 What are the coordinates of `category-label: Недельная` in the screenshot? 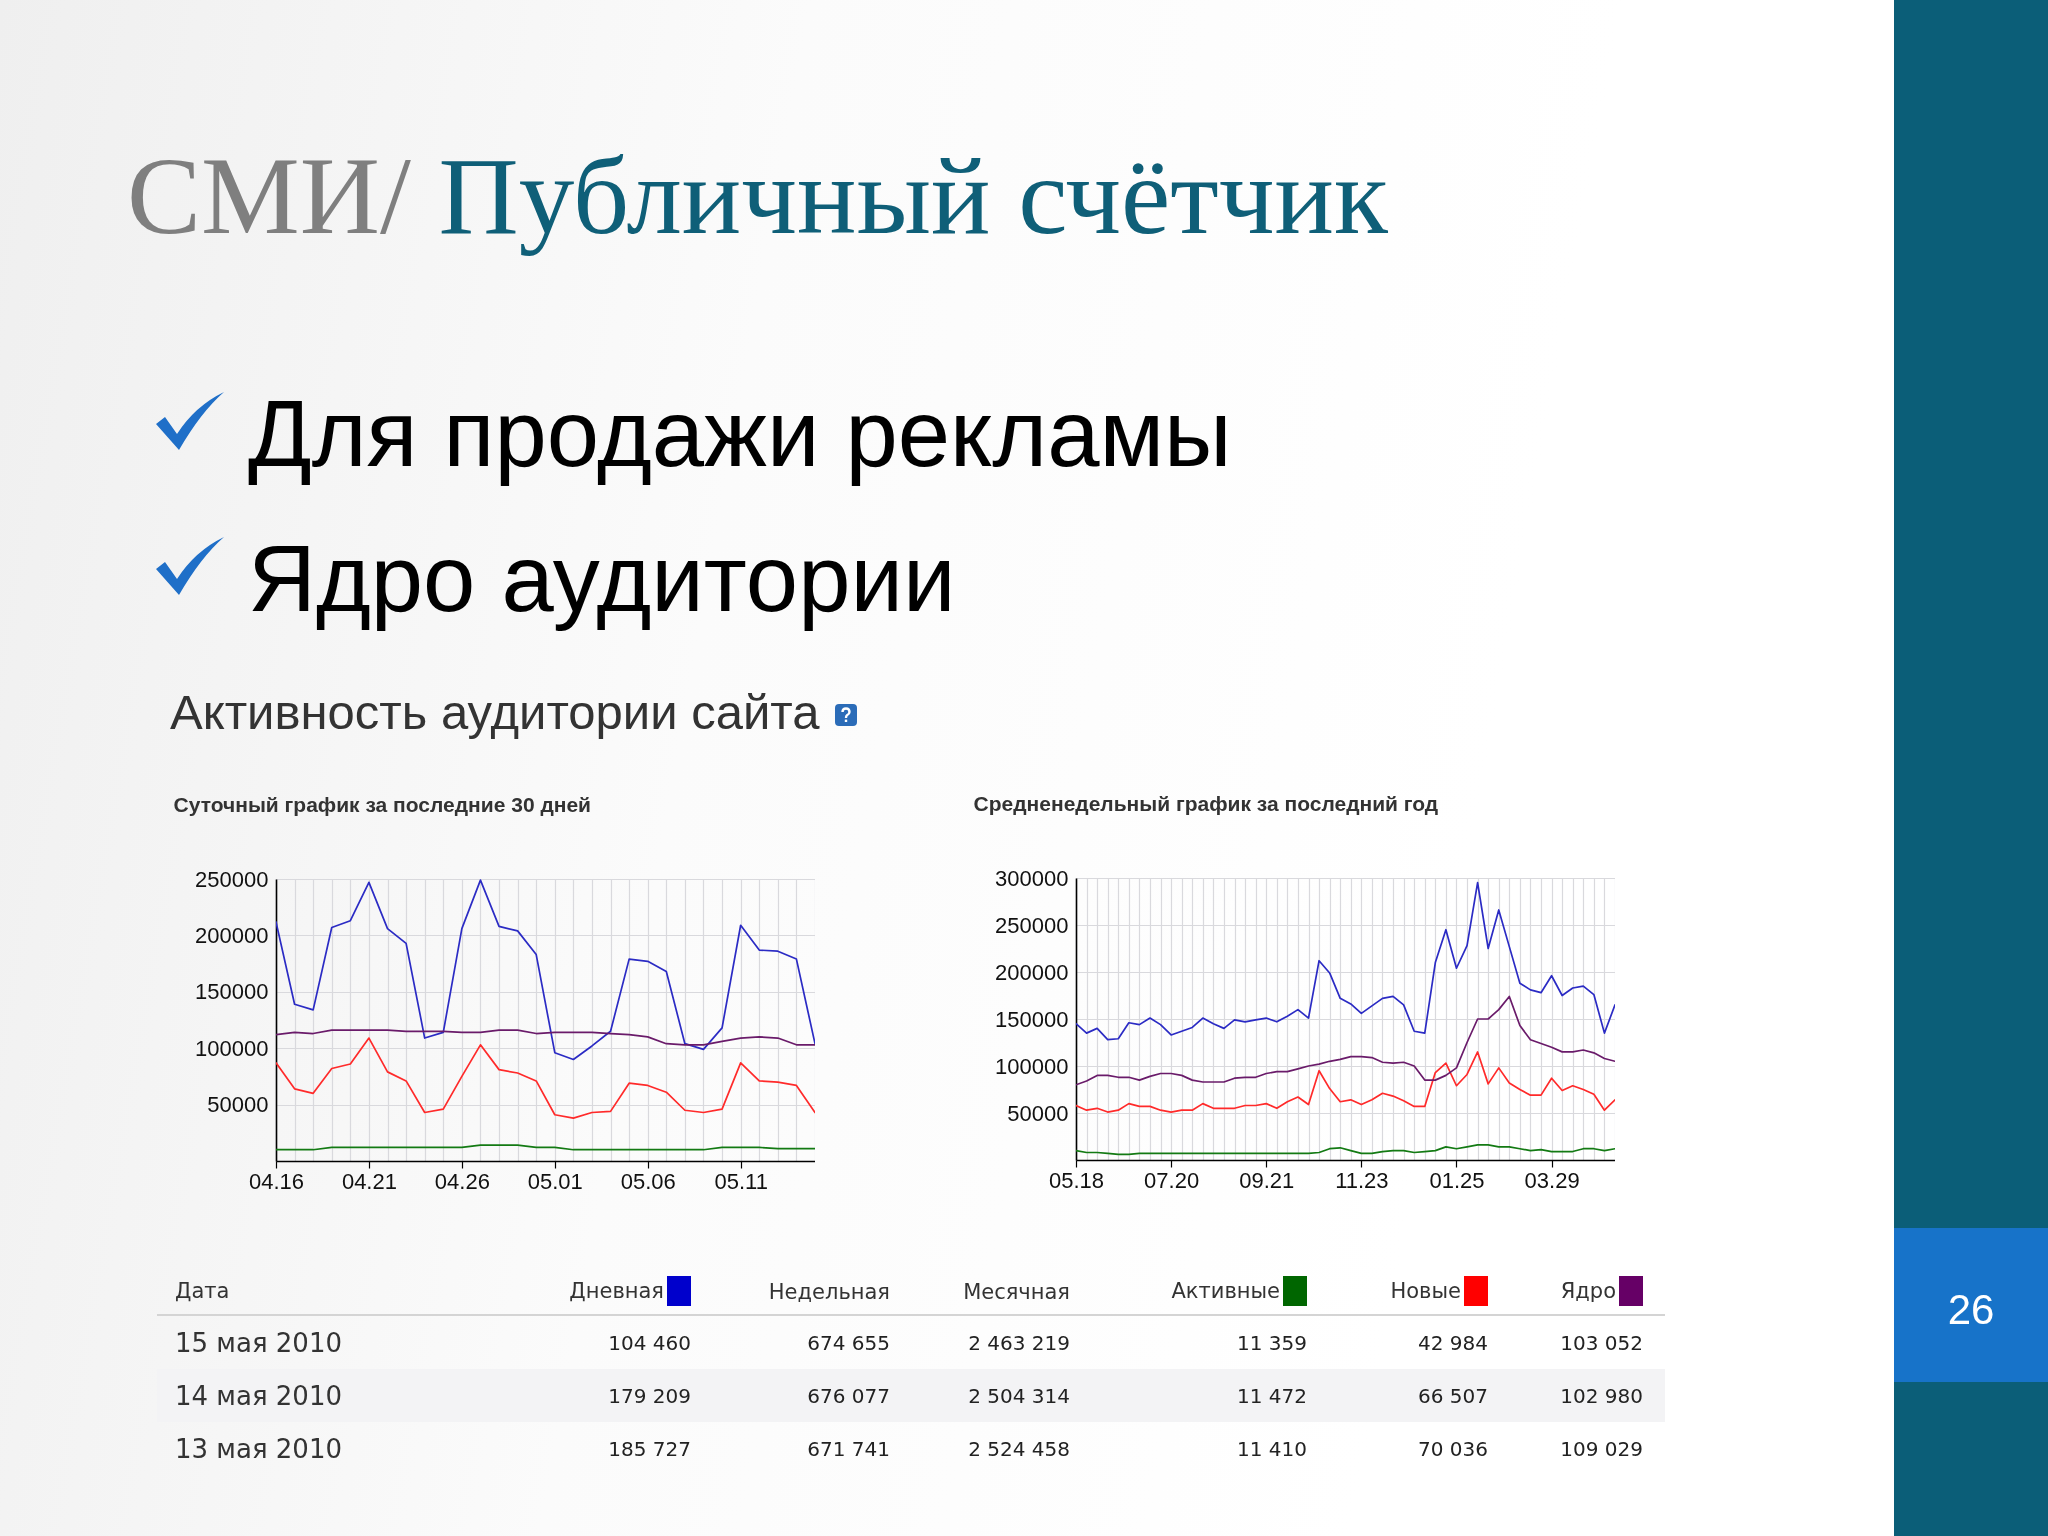 It's located at (829, 1291).